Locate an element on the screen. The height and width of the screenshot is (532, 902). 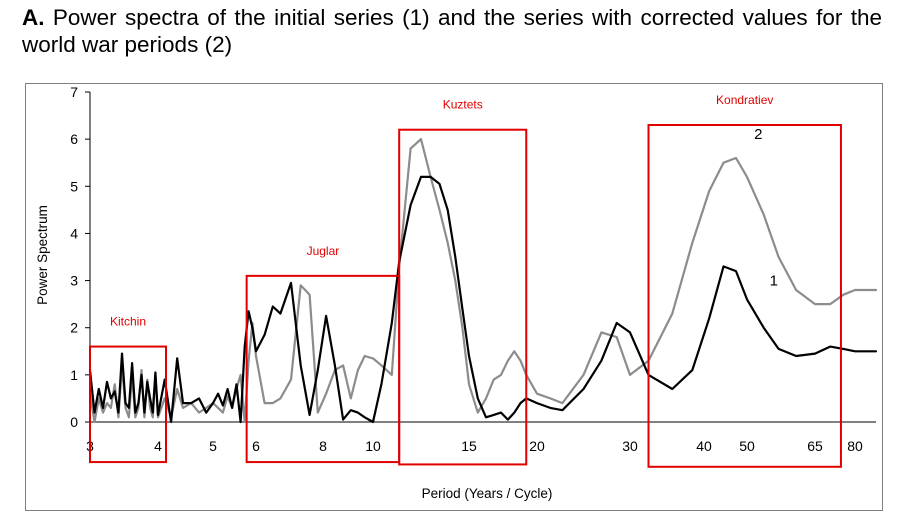
kuztets-label: Kuztets is located at coordinates (463, 105).